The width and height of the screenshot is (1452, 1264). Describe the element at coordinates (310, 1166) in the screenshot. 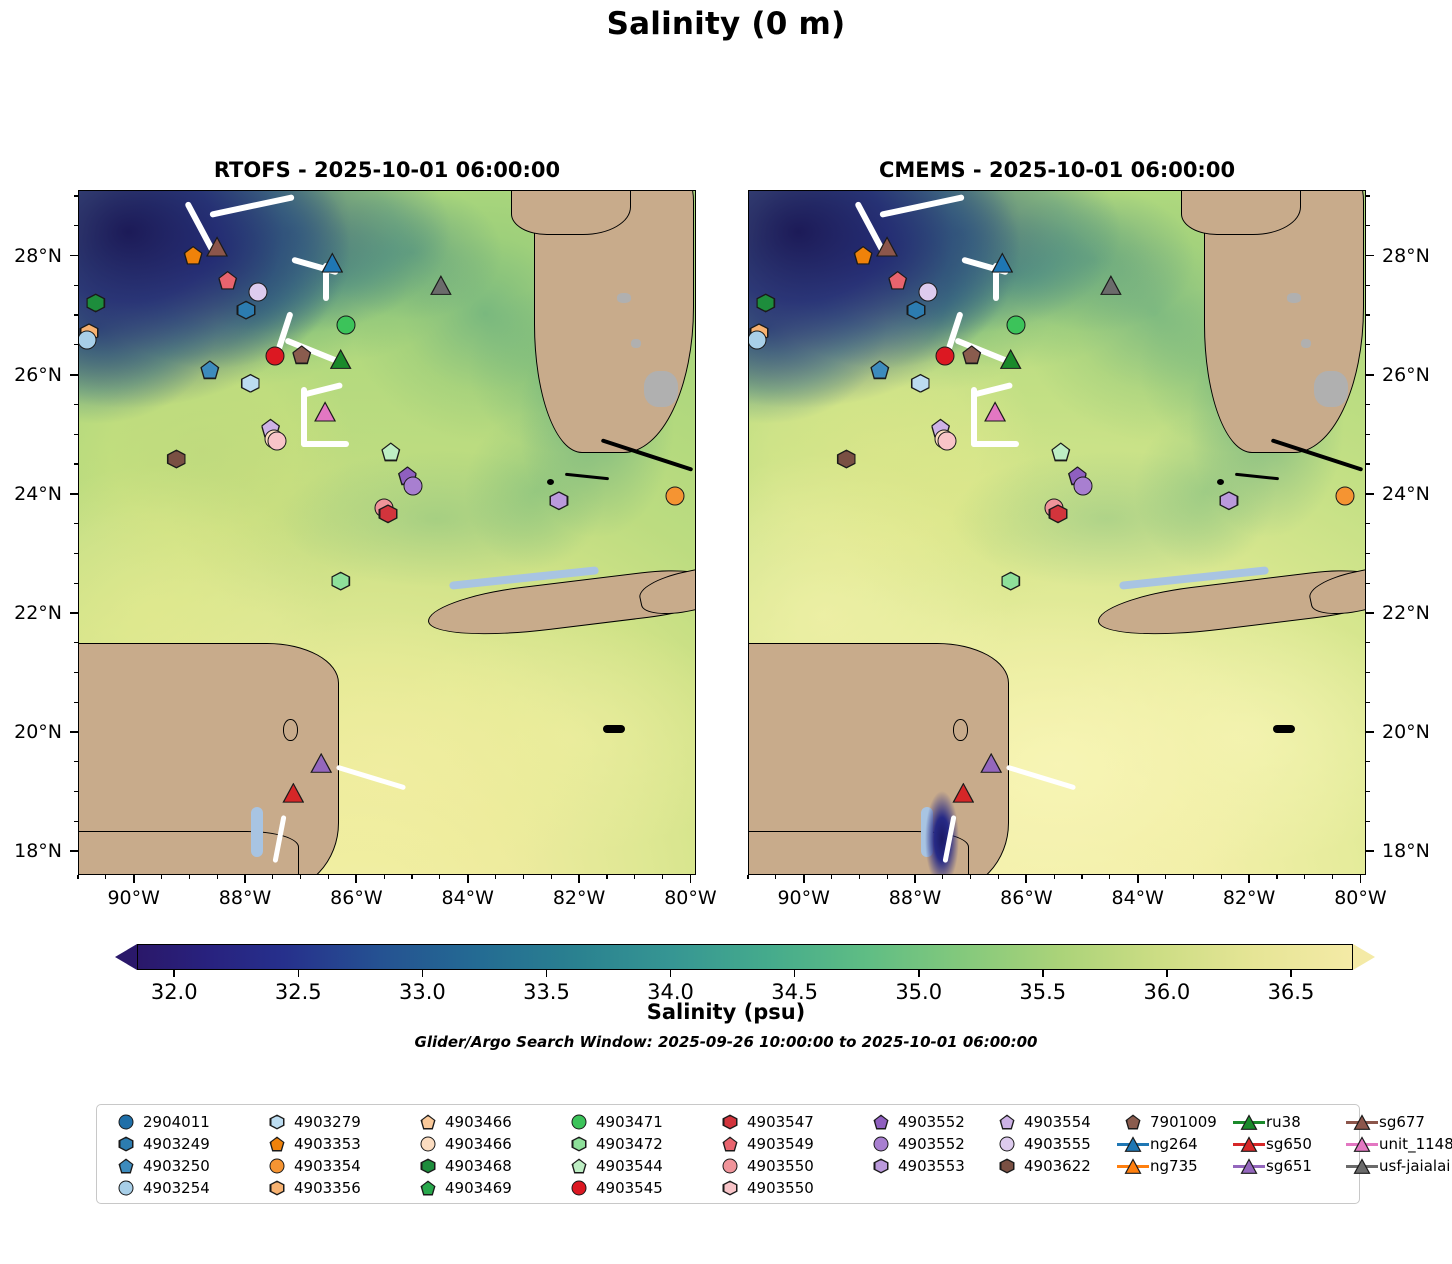

I see `legend-item-4903354: 4903354` at that location.